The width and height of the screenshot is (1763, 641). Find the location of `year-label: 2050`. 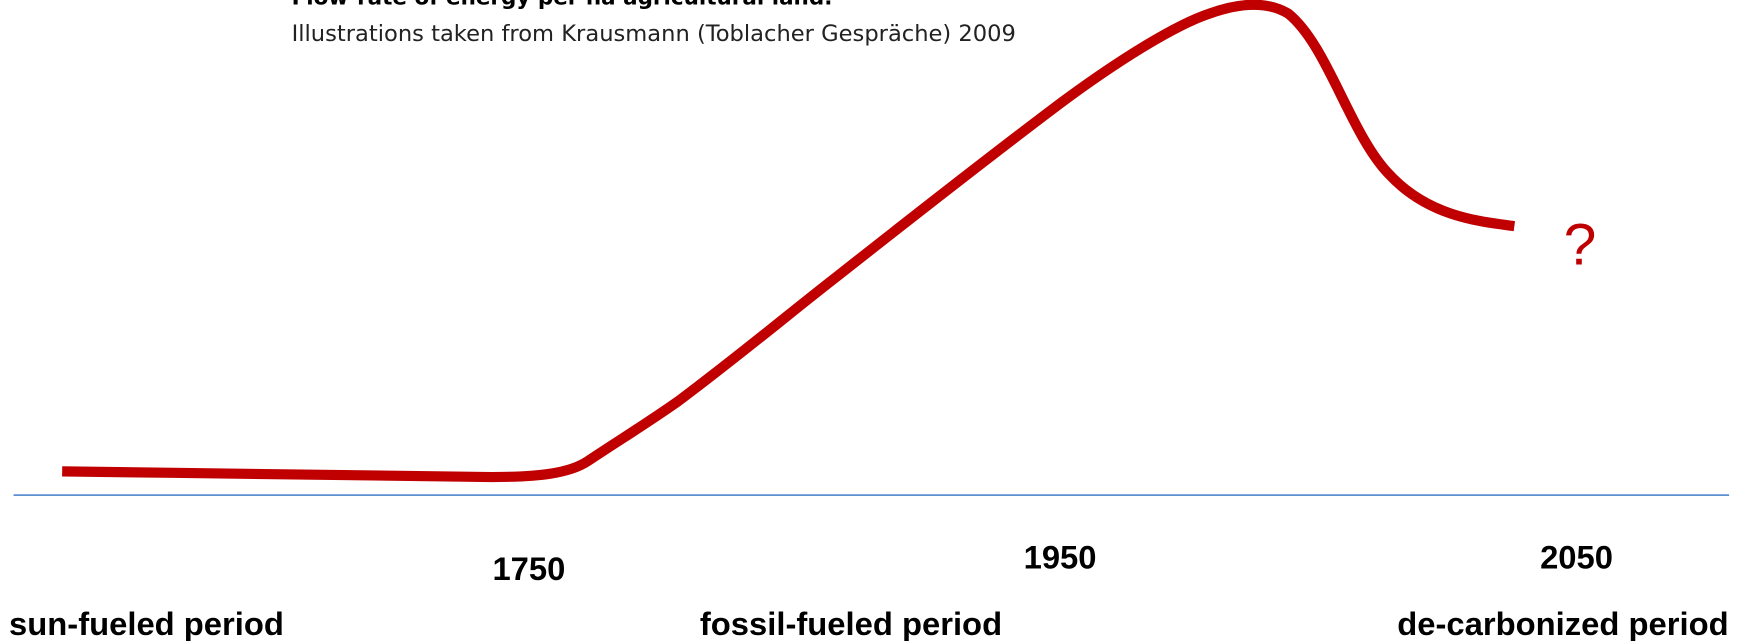

year-label: 2050 is located at coordinates (1576, 557).